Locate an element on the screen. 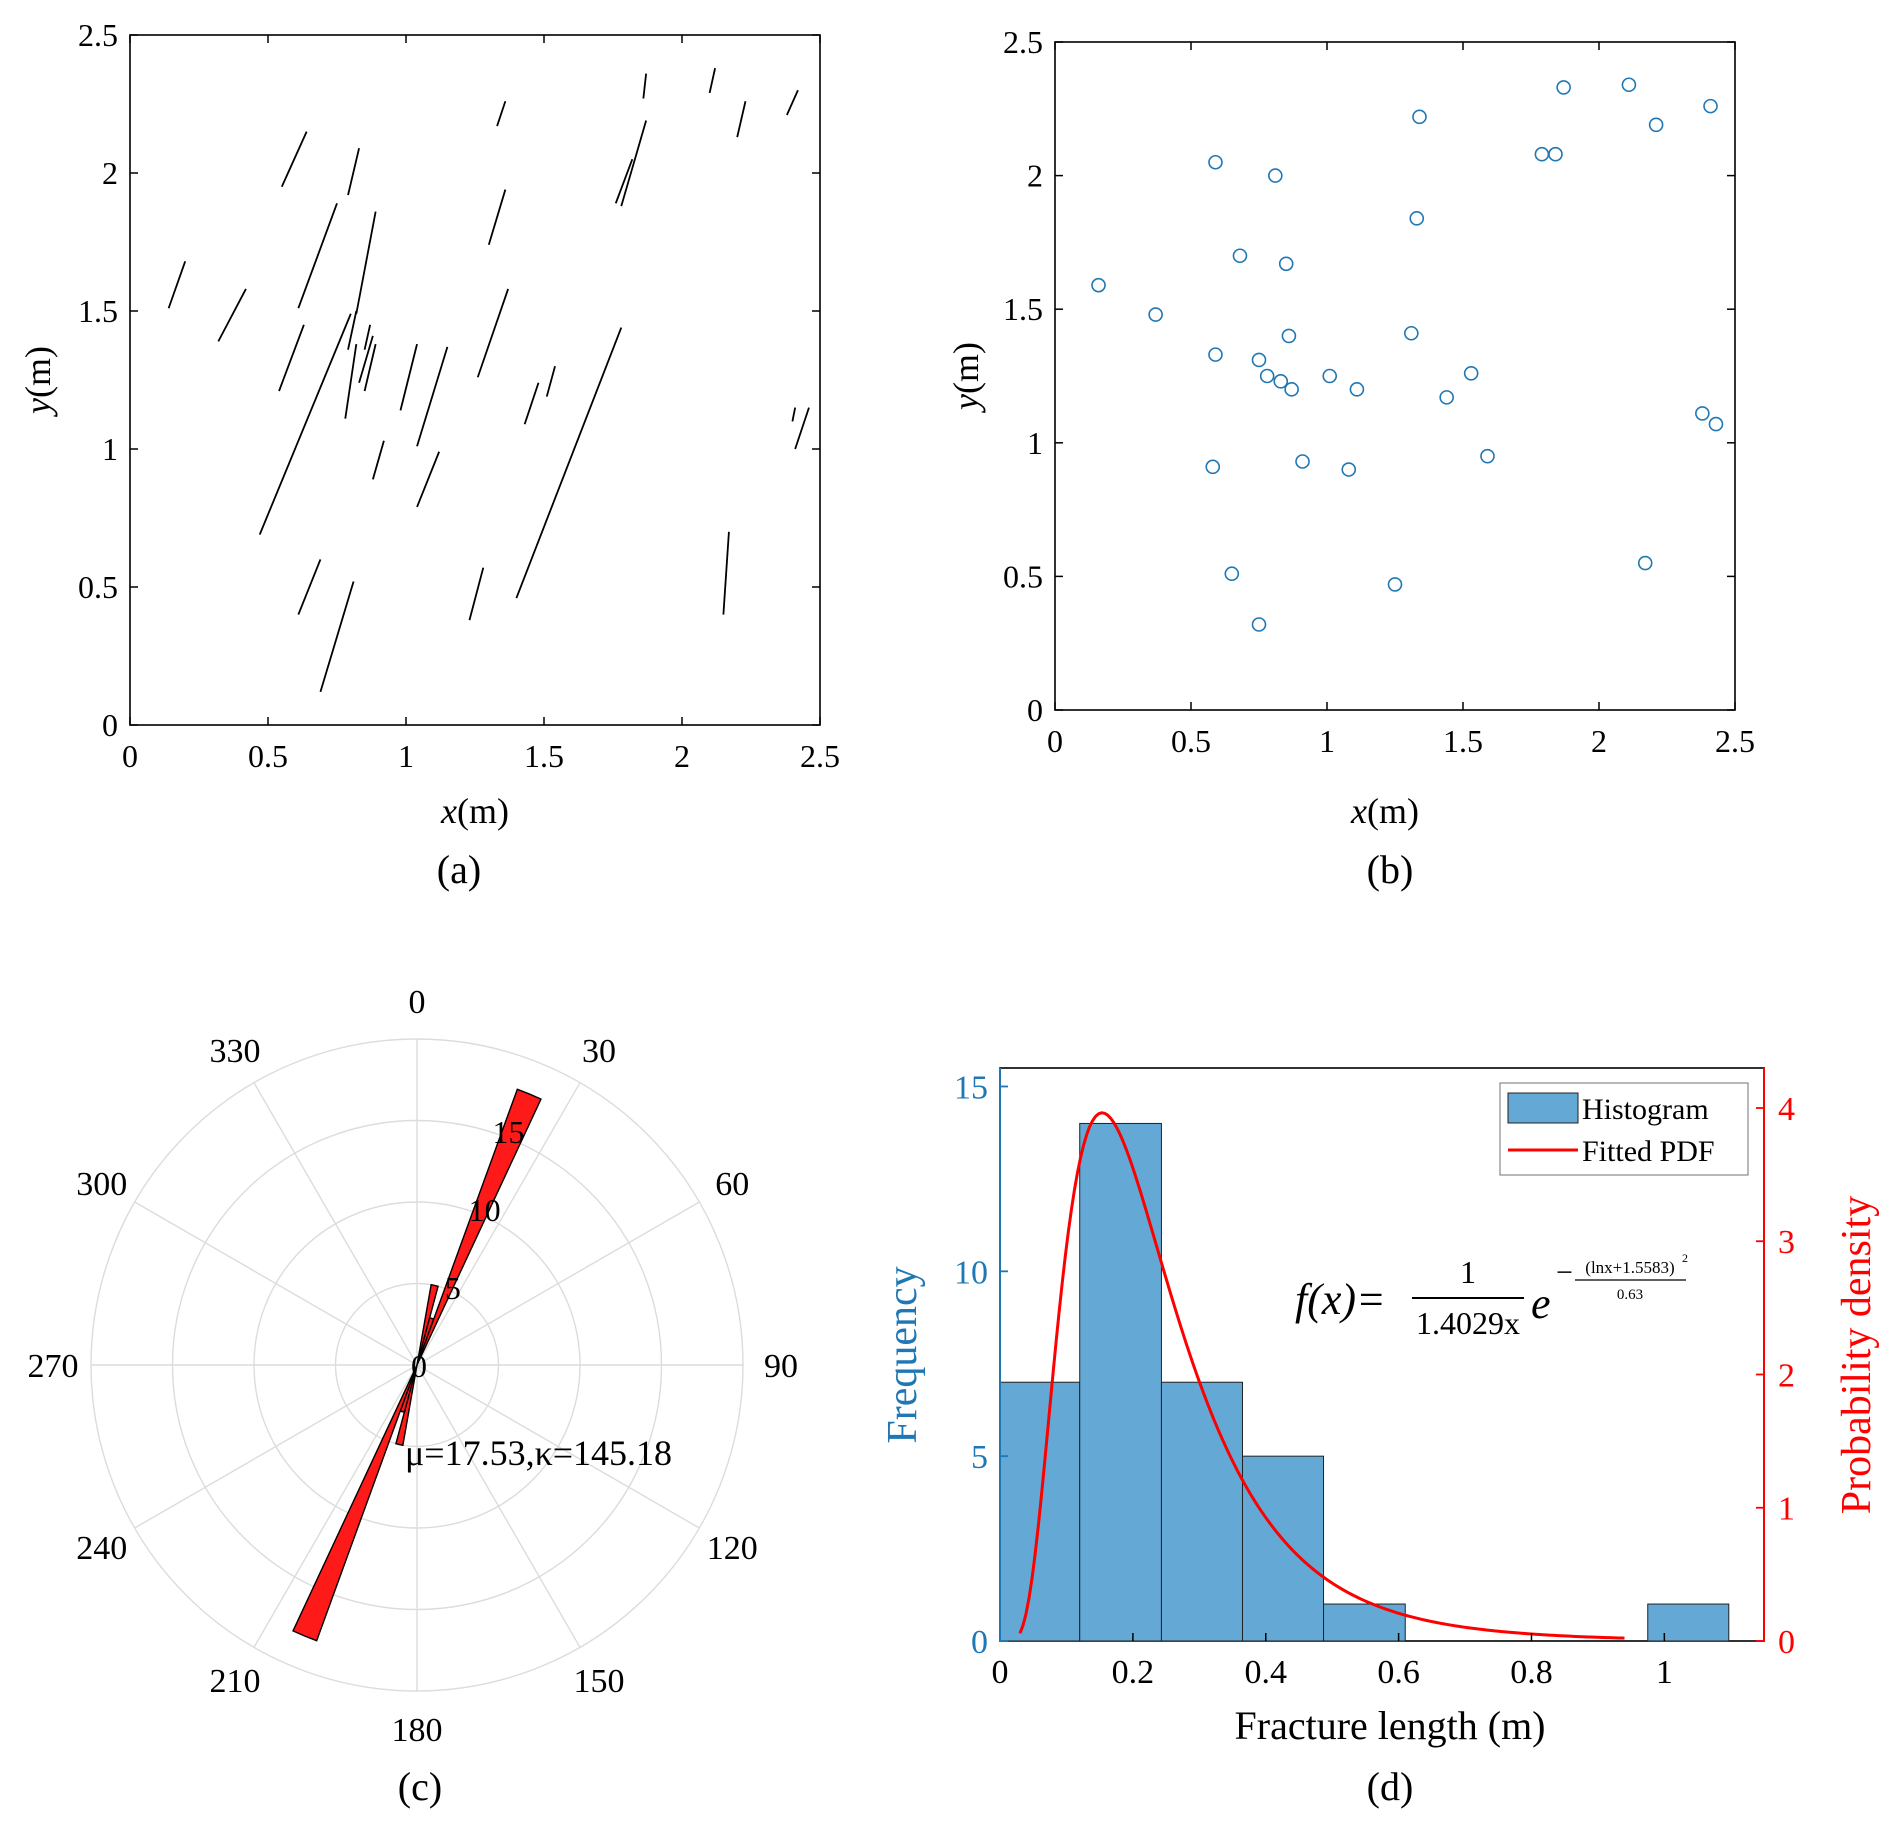 This screenshot has width=1892, height=1826. left-y-tick-label: 5 is located at coordinates (979, 1457).